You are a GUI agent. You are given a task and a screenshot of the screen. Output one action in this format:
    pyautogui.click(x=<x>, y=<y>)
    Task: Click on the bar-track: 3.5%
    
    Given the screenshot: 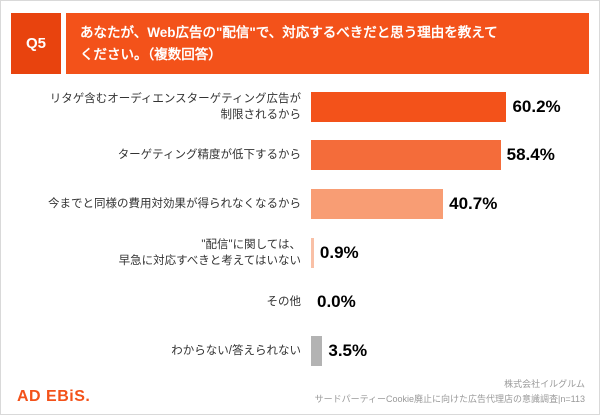 What is the action you would take?
    pyautogui.click(x=449, y=350)
    